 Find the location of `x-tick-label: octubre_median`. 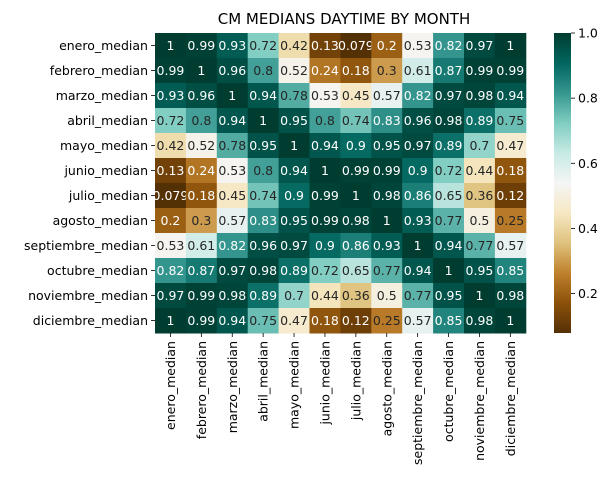

x-tick-label: octubre_median is located at coordinates (448, 391).